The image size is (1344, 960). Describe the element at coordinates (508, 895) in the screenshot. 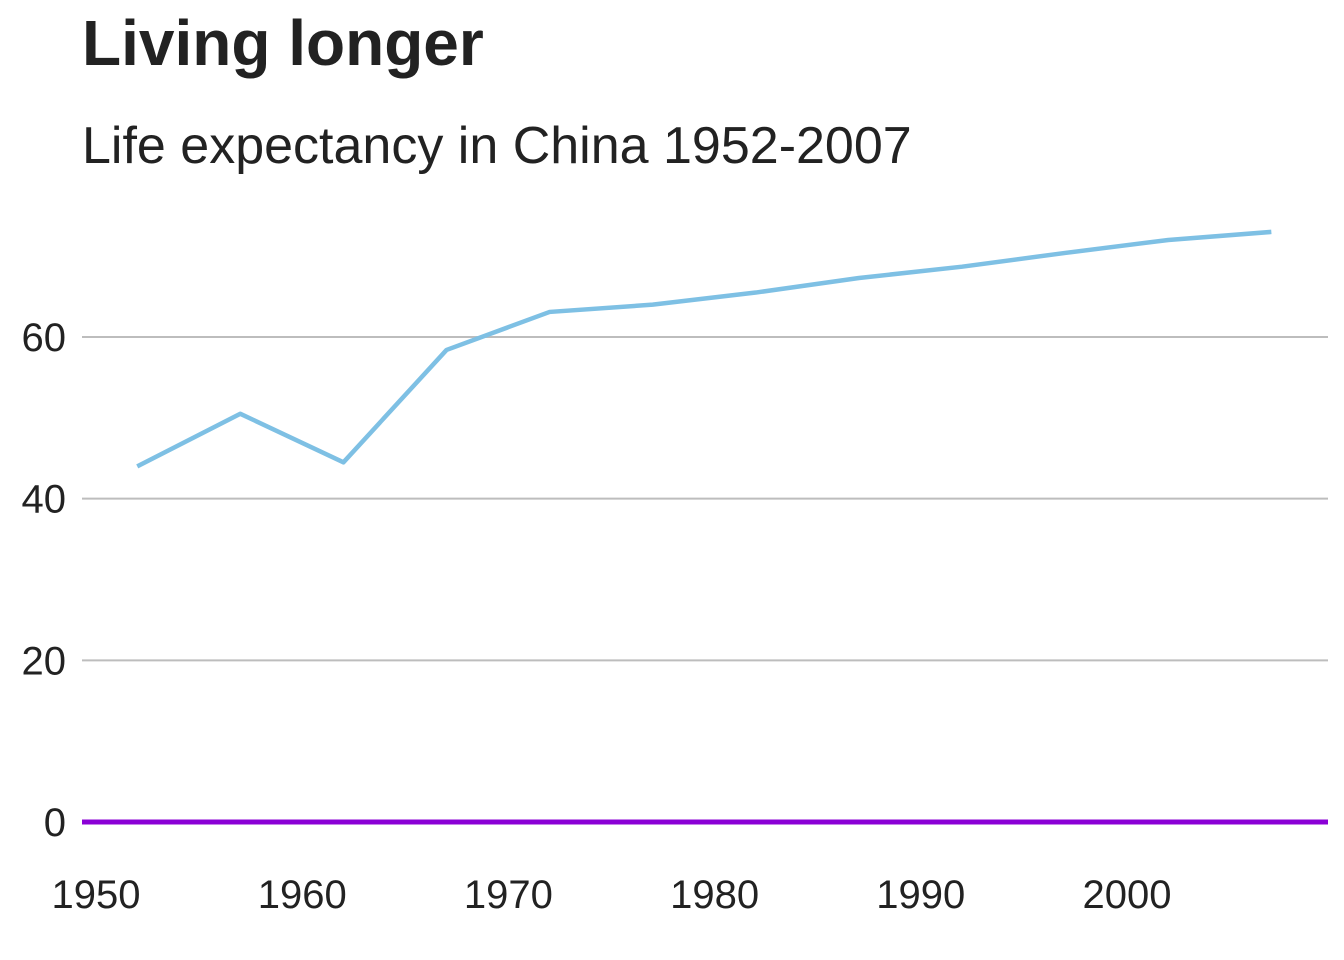

I see `x-tick-label: 1970` at that location.